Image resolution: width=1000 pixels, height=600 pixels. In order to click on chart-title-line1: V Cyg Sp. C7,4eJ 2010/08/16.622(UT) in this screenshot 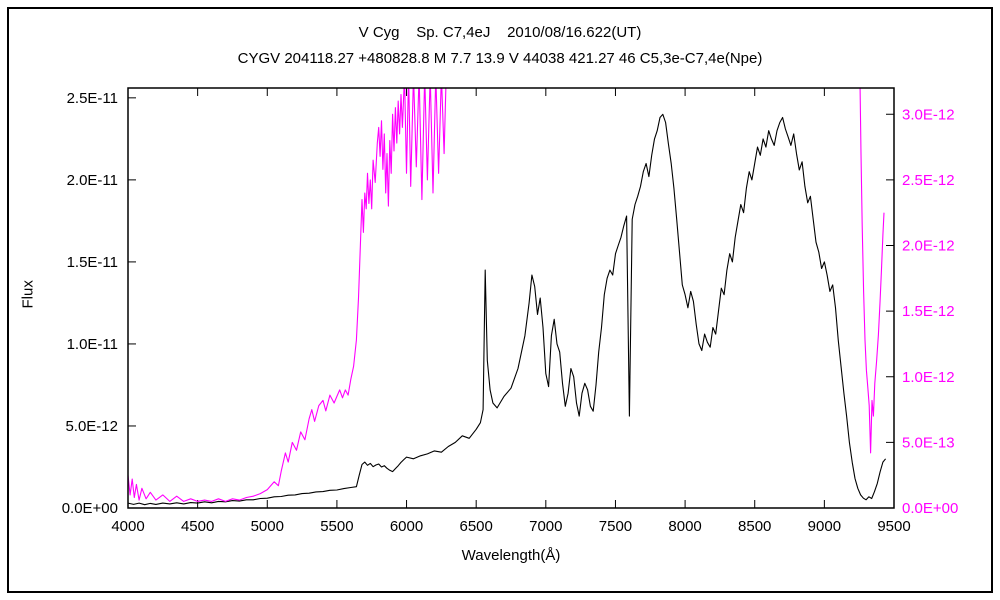, I will do `click(500, 32)`.